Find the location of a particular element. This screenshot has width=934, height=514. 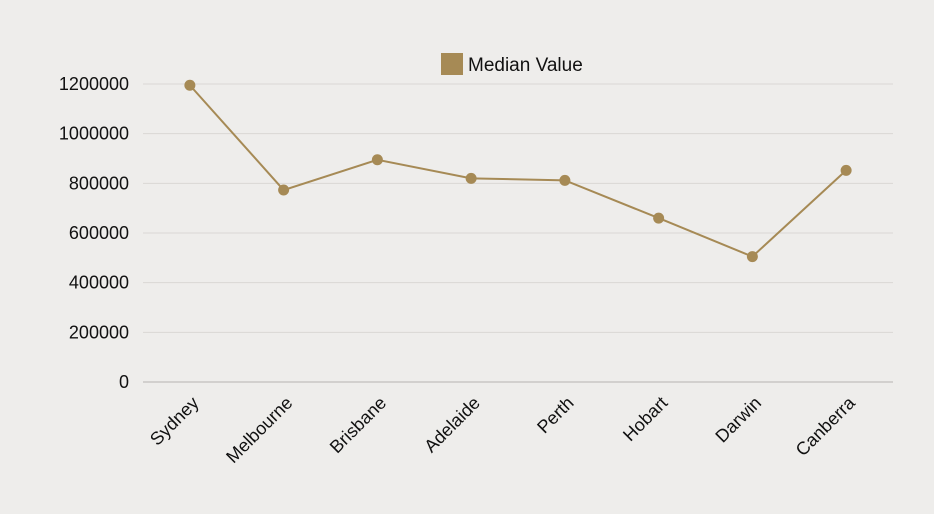

y-tick-label: 1000000 is located at coordinates (94, 134).